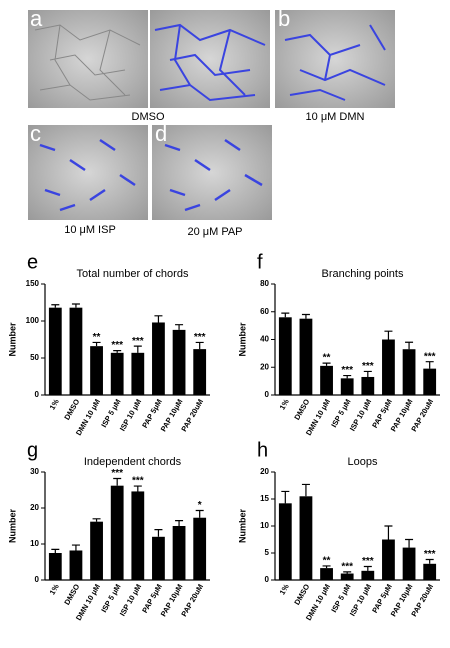 The width and height of the screenshot is (450, 648). I want to click on panel-letter: g, so click(32, 450).